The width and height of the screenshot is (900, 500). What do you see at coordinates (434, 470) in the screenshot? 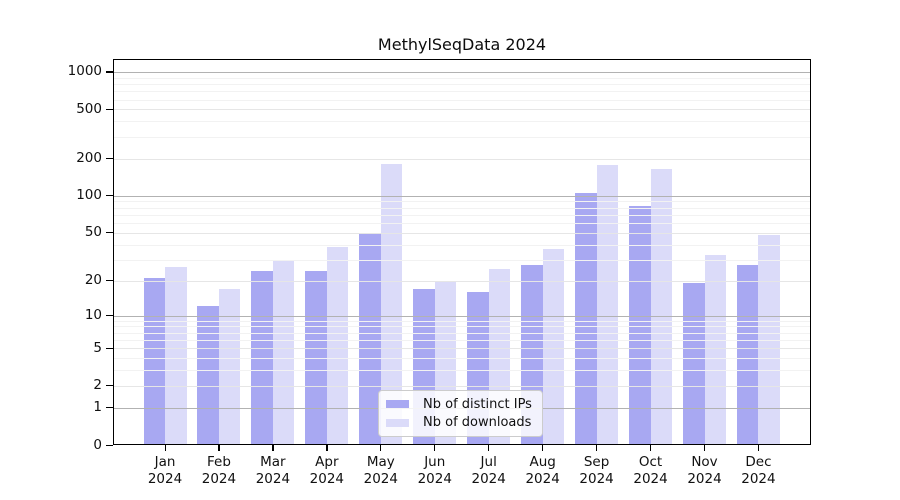
I see `x-tick-label-jun: Jun 2024` at bounding box center [434, 470].